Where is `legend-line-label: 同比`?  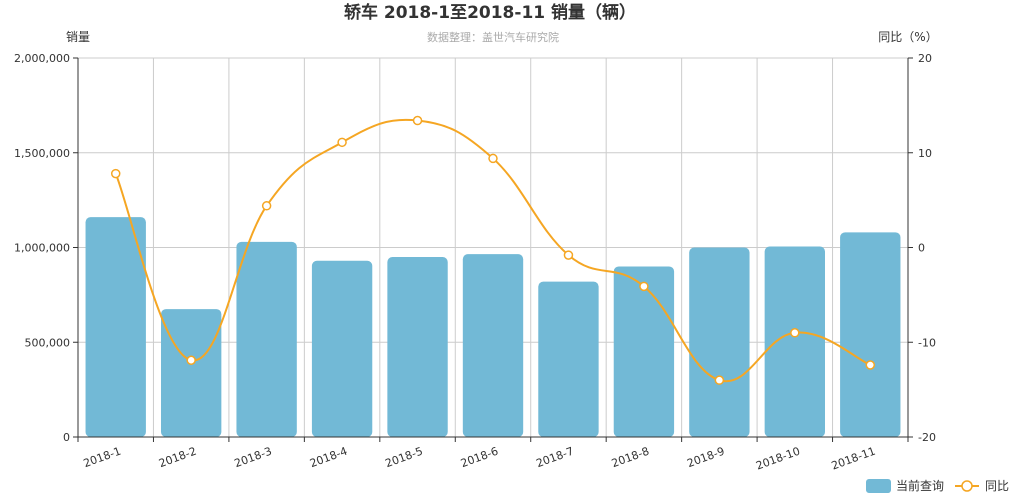 legend-line-label: 同比 is located at coordinates (997, 486).